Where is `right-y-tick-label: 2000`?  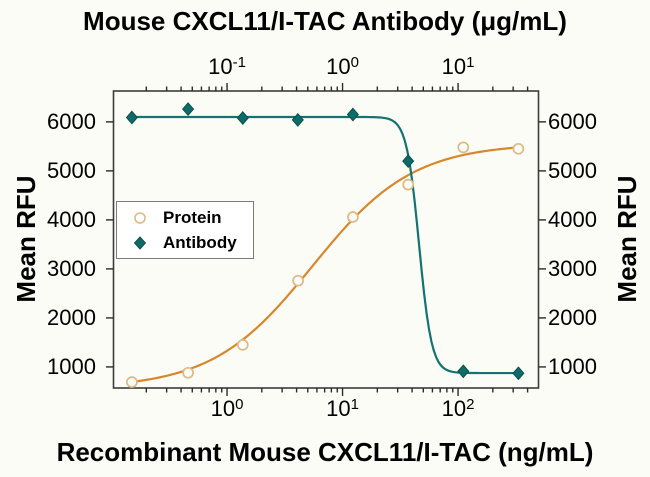 right-y-tick-label: 2000 is located at coordinates (572, 317).